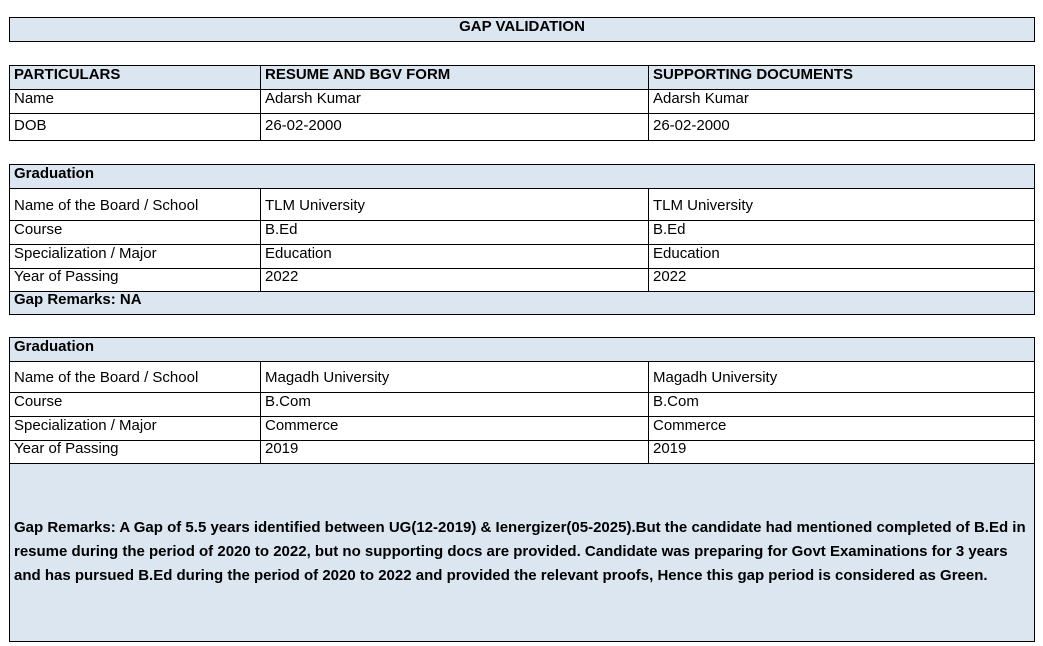 Image resolution: width=1043 pixels, height=646 pixels. What do you see at coordinates (841, 77) in the screenshot?
I see `column-header: SUPPORTING DOCUMENTS` at bounding box center [841, 77].